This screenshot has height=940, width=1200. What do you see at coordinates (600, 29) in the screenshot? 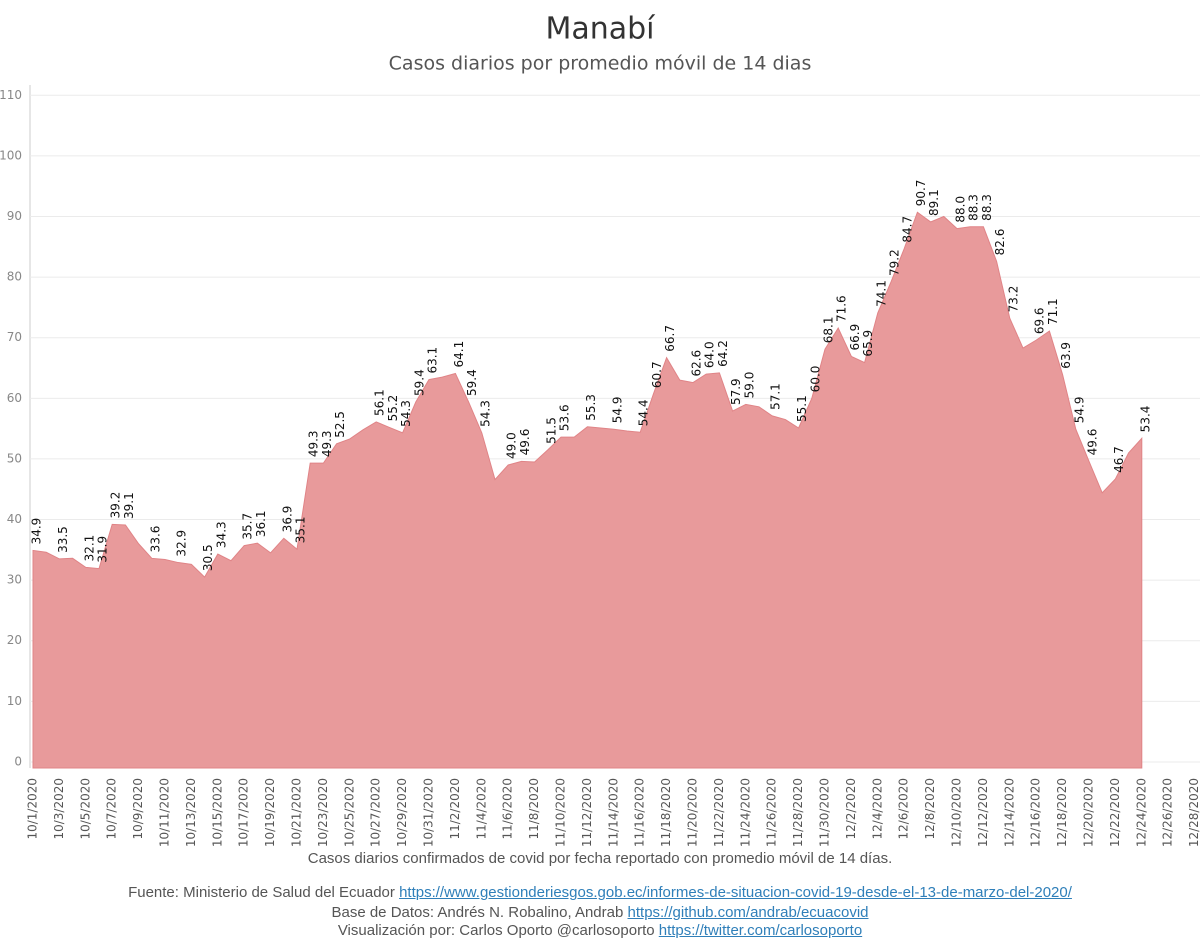
I see `chart-title: Manabí` at bounding box center [600, 29].